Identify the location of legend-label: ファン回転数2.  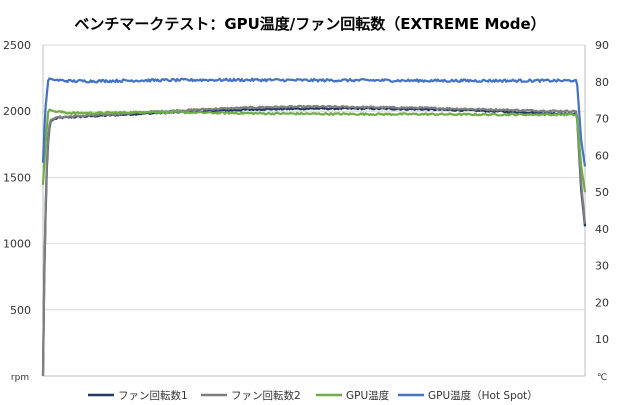
(266, 395).